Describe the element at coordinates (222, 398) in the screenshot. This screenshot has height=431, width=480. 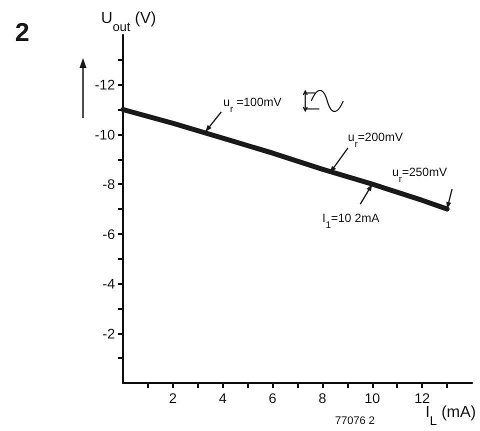
I see `x-tick-label: 4` at that location.